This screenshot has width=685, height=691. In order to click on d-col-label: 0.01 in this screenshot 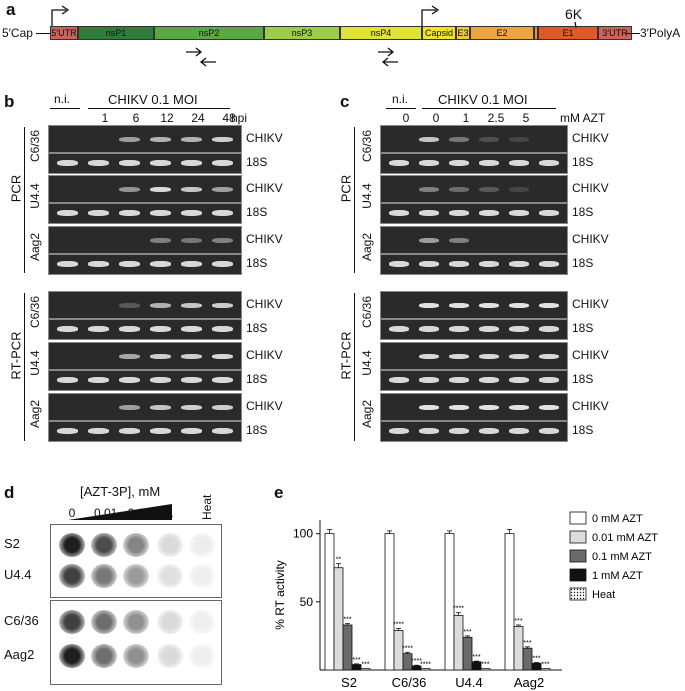, I will do `click(106, 513)`.